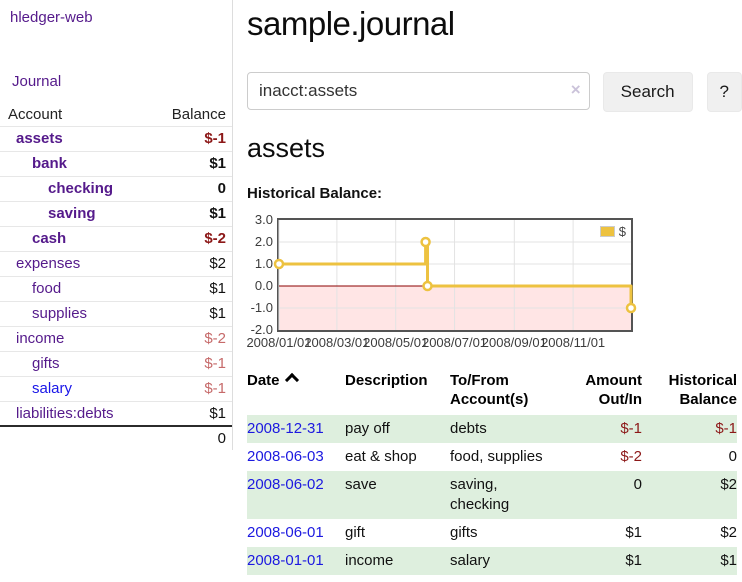 This screenshot has width=742, height=582. What do you see at coordinates (622, 231) in the screenshot?
I see `legend-label: $` at bounding box center [622, 231].